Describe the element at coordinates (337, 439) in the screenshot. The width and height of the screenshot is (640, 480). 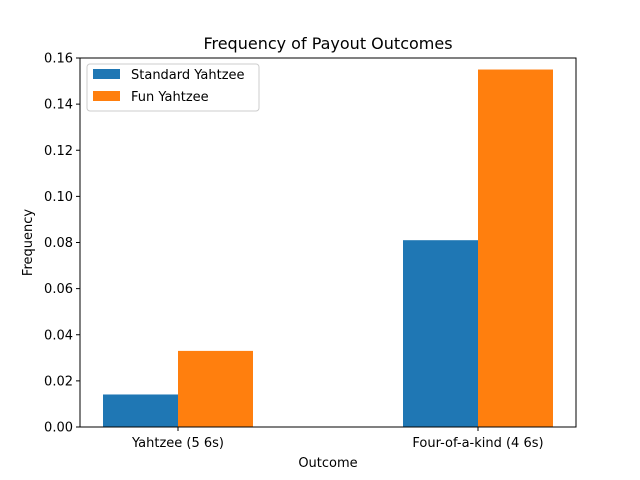
I see `x-axis-ticks: Yahtzee (5 6s) Four-of-a-kind (4 6s)` at that location.